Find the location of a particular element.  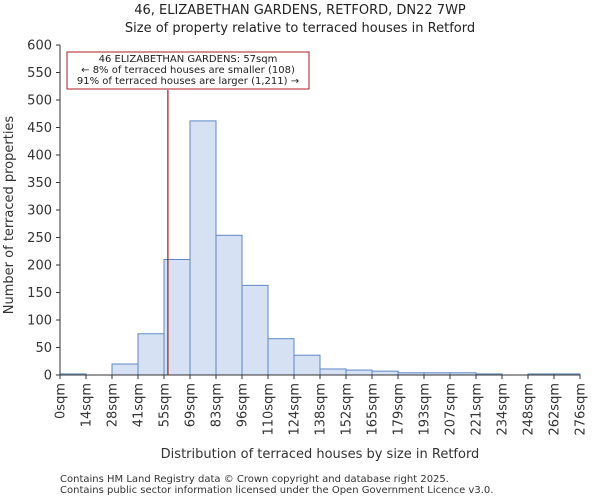

x-tick-label: 0sqm is located at coordinates (61, 401).